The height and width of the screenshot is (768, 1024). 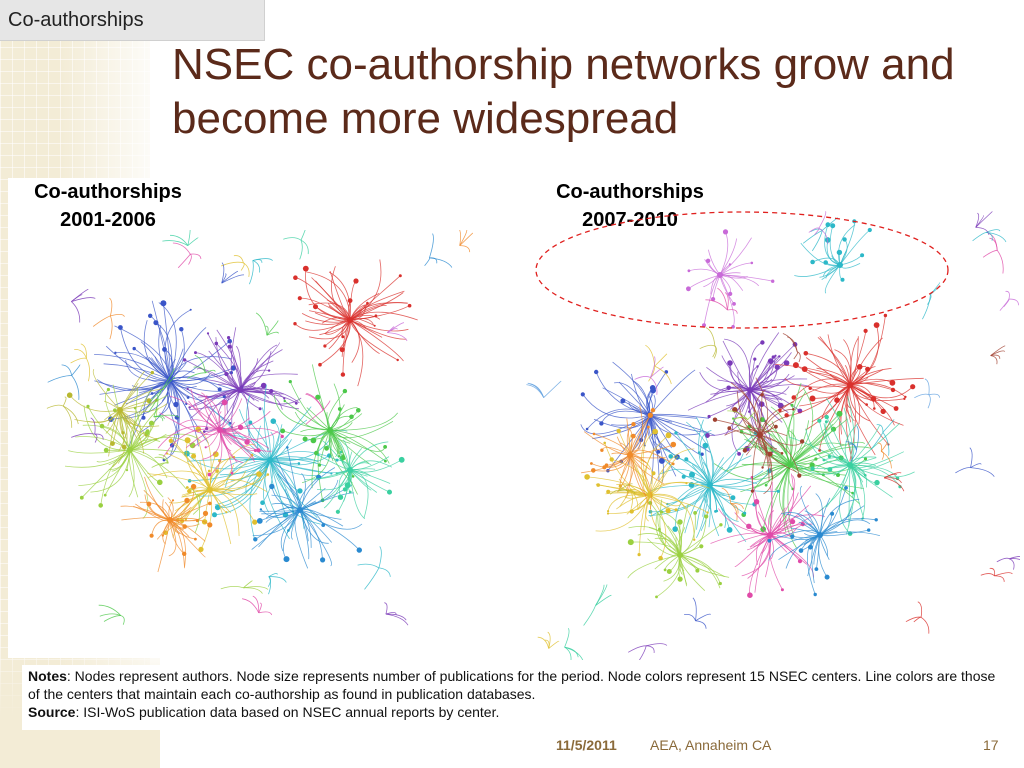 I want to click on source-label: Source, so click(x=52, y=712).